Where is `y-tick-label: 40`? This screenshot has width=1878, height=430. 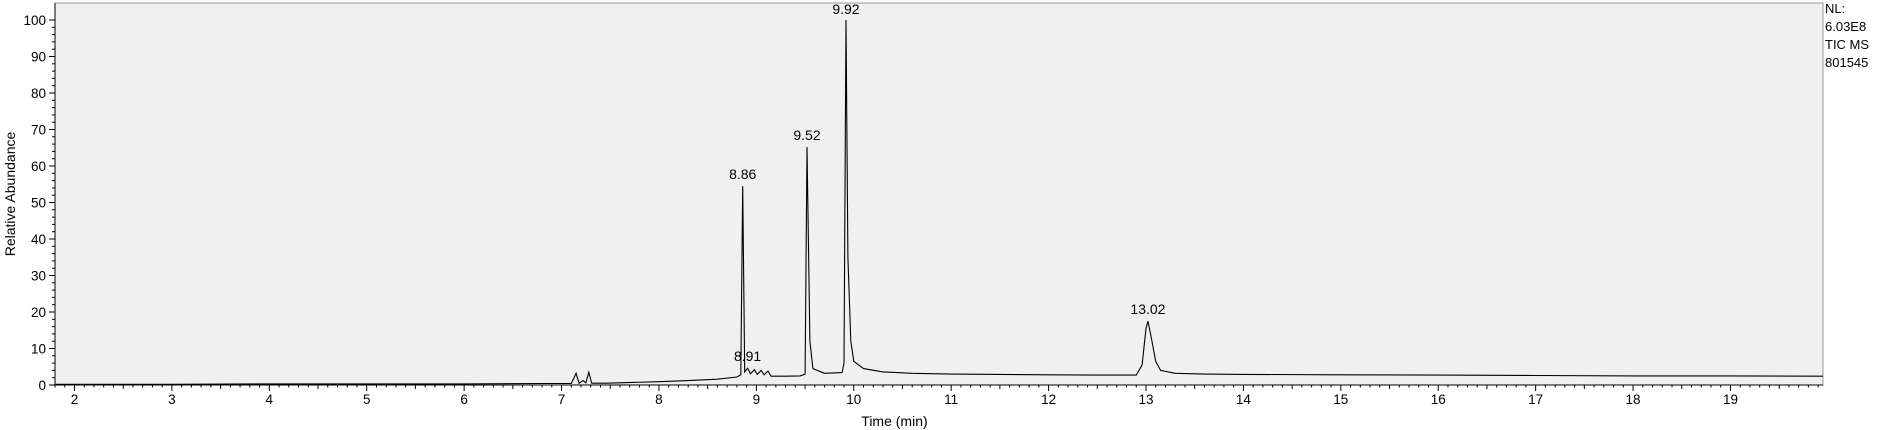
y-tick-label: 40 is located at coordinates (38, 239).